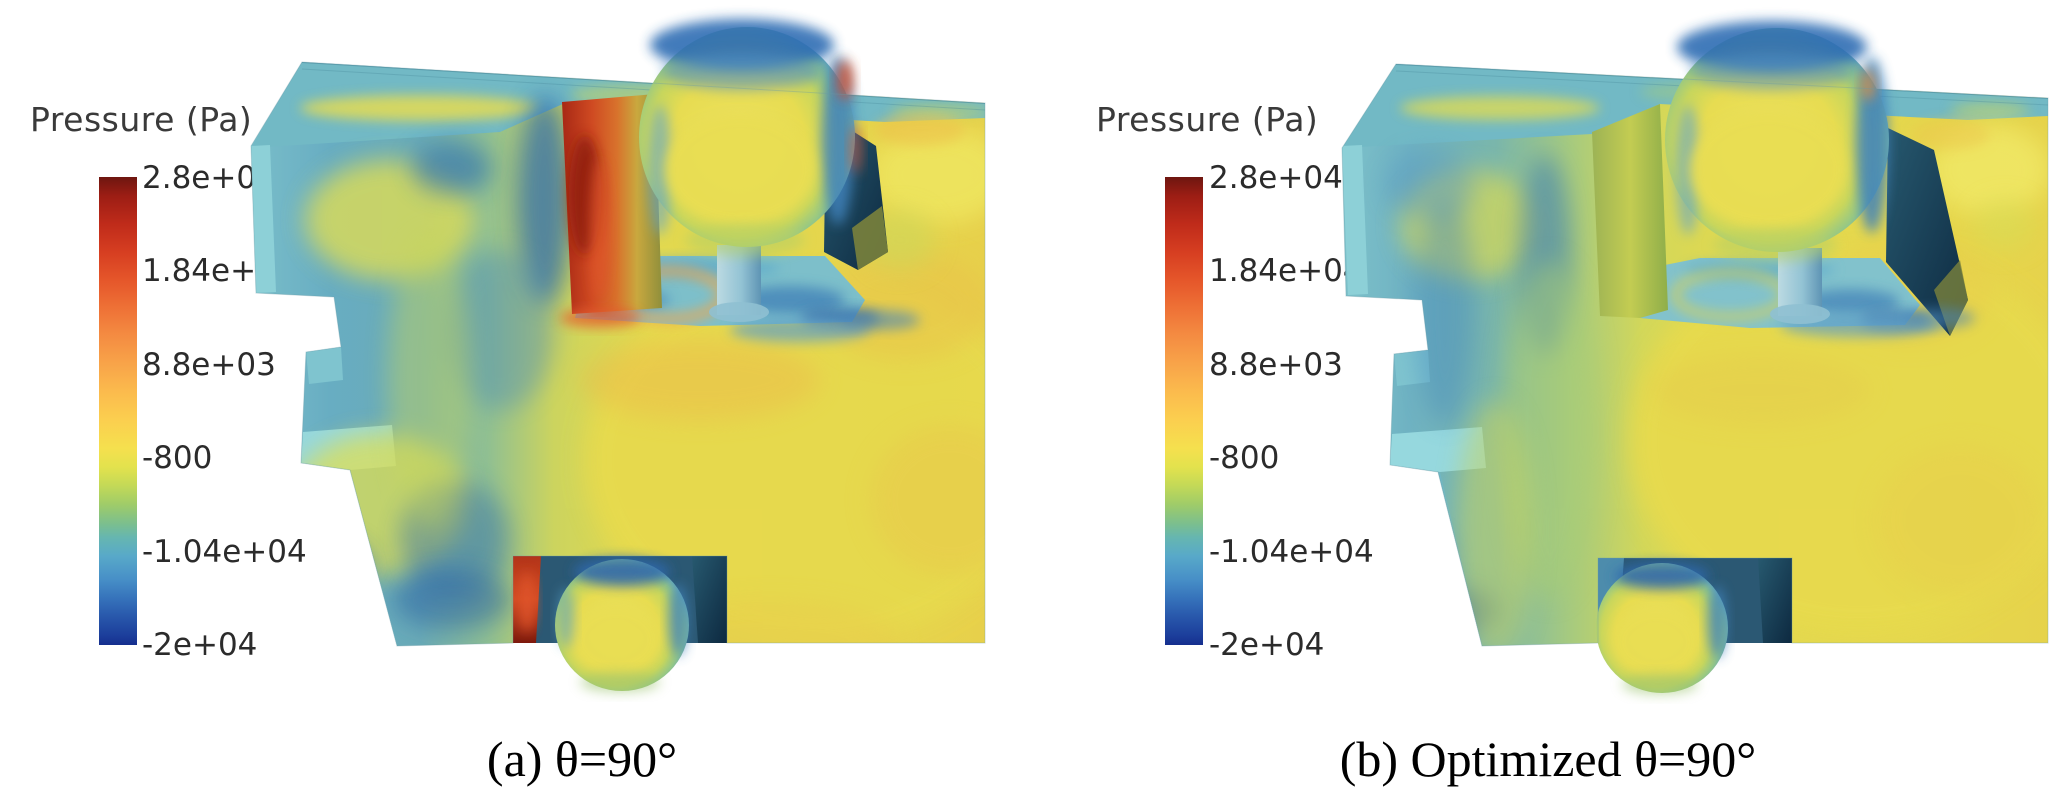 The image size is (2067, 809). What do you see at coordinates (1777, 141) in the screenshot?
I see `top-sphere-b` at bounding box center [1777, 141].